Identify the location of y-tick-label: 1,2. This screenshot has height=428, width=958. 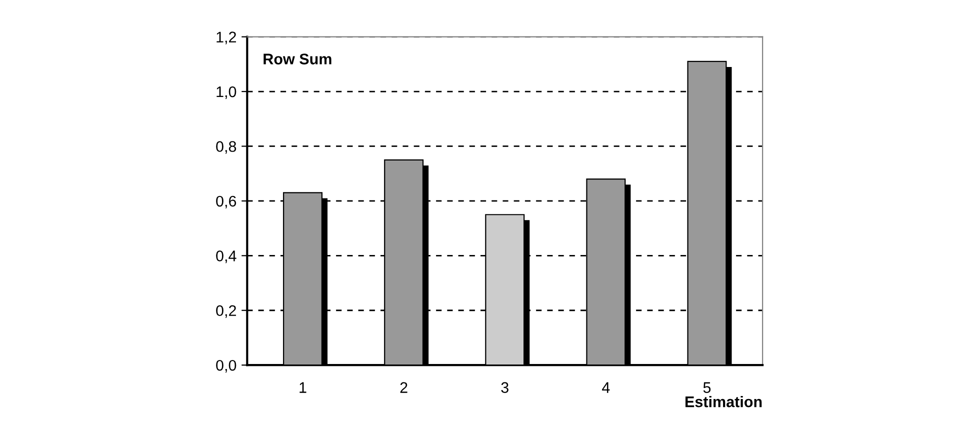
(226, 38).